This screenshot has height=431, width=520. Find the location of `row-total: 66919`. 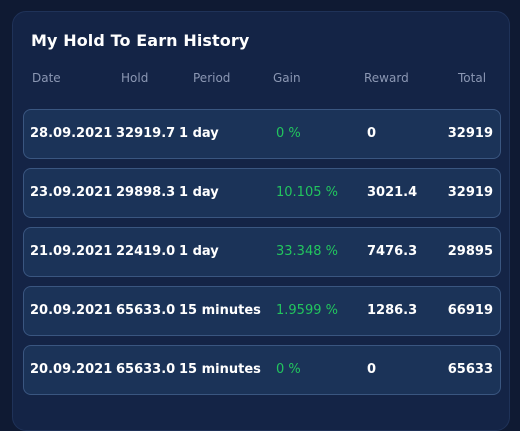

row-total: 66919 is located at coordinates (470, 310).